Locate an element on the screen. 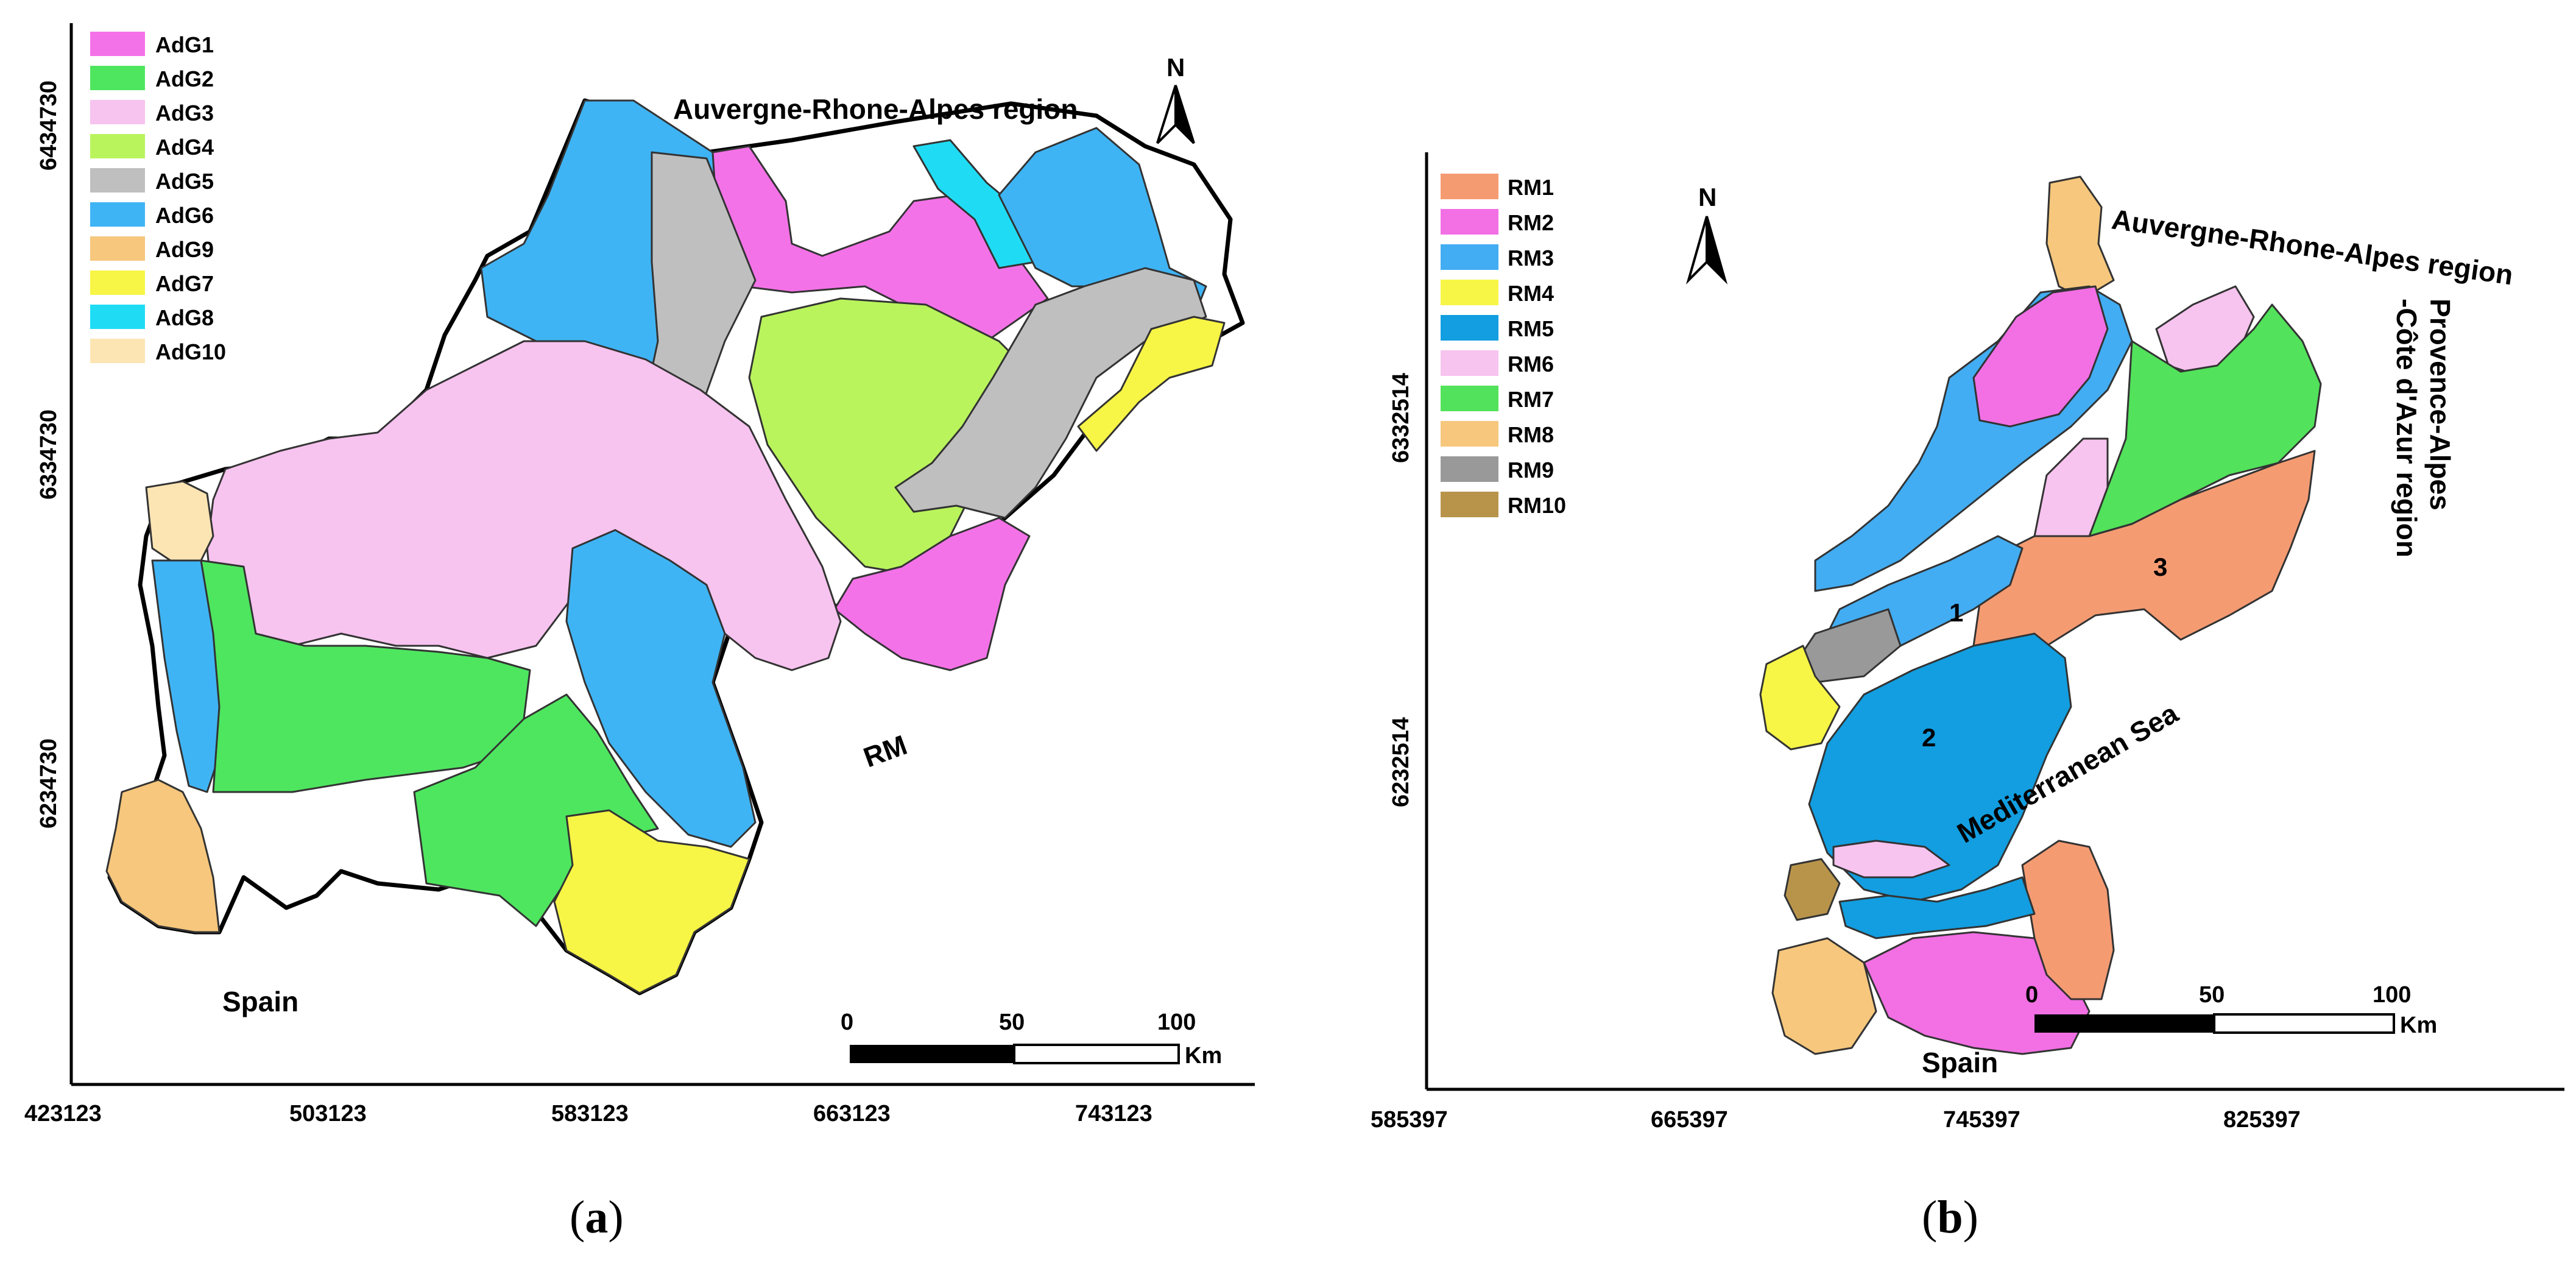 The width and height of the screenshot is (2576, 1266). region-rm9 is located at coordinates (1846, 646).